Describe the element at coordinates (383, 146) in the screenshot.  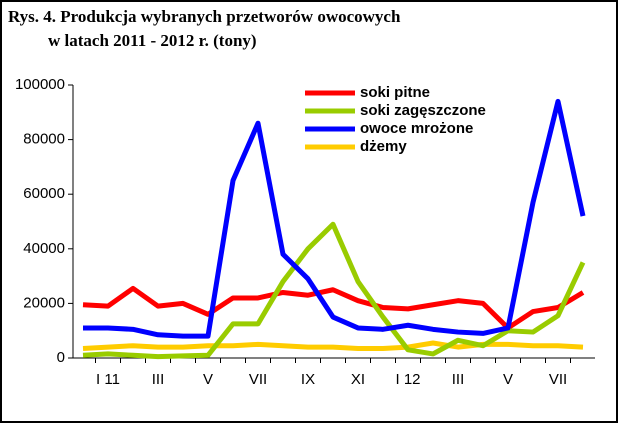
I see `legend-label: dżemy` at that location.